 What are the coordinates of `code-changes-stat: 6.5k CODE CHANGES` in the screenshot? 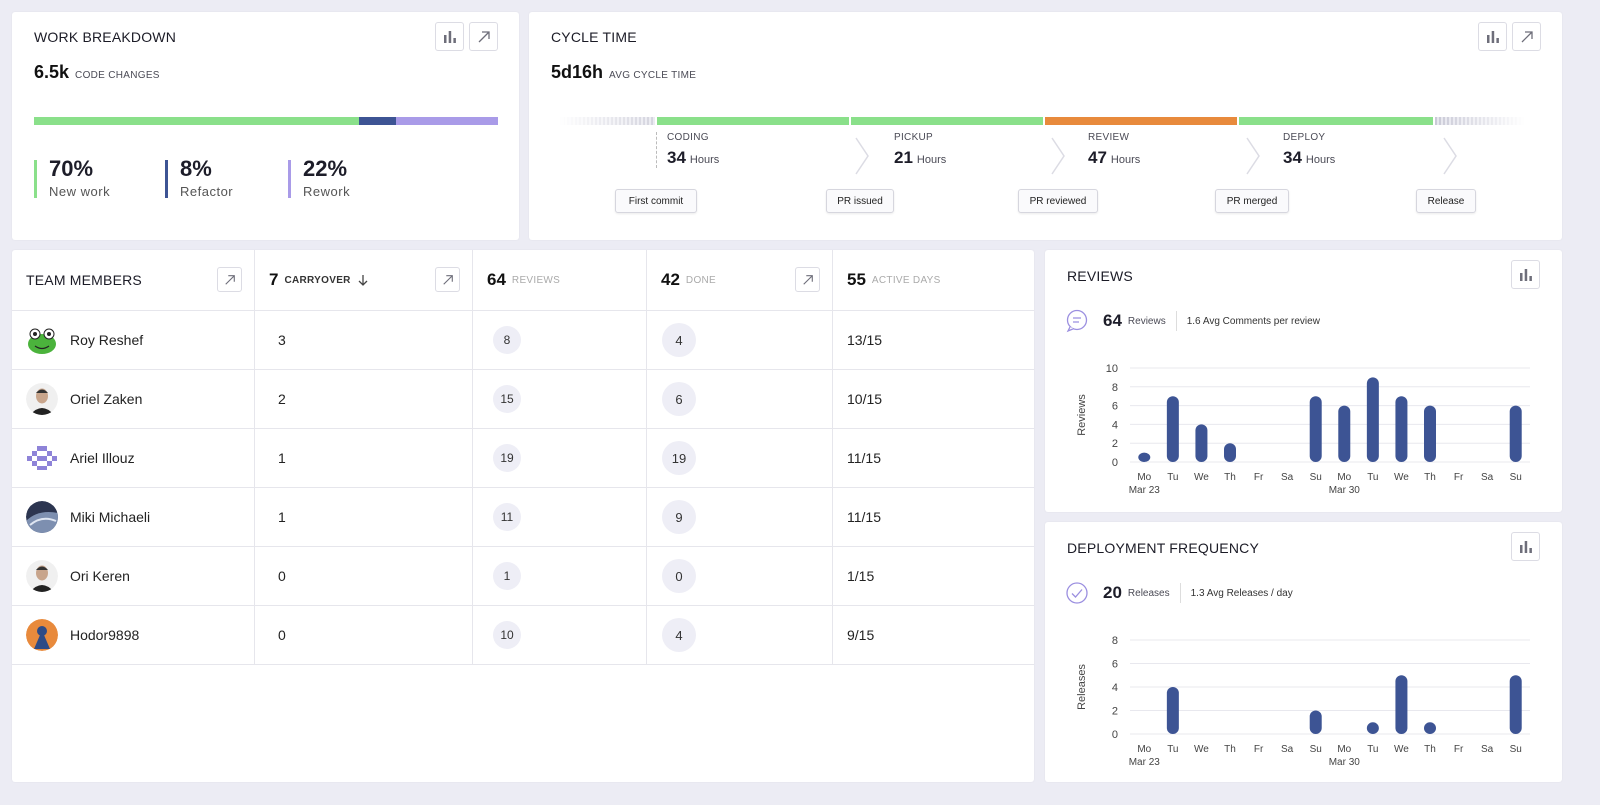 It's located at (97, 72).